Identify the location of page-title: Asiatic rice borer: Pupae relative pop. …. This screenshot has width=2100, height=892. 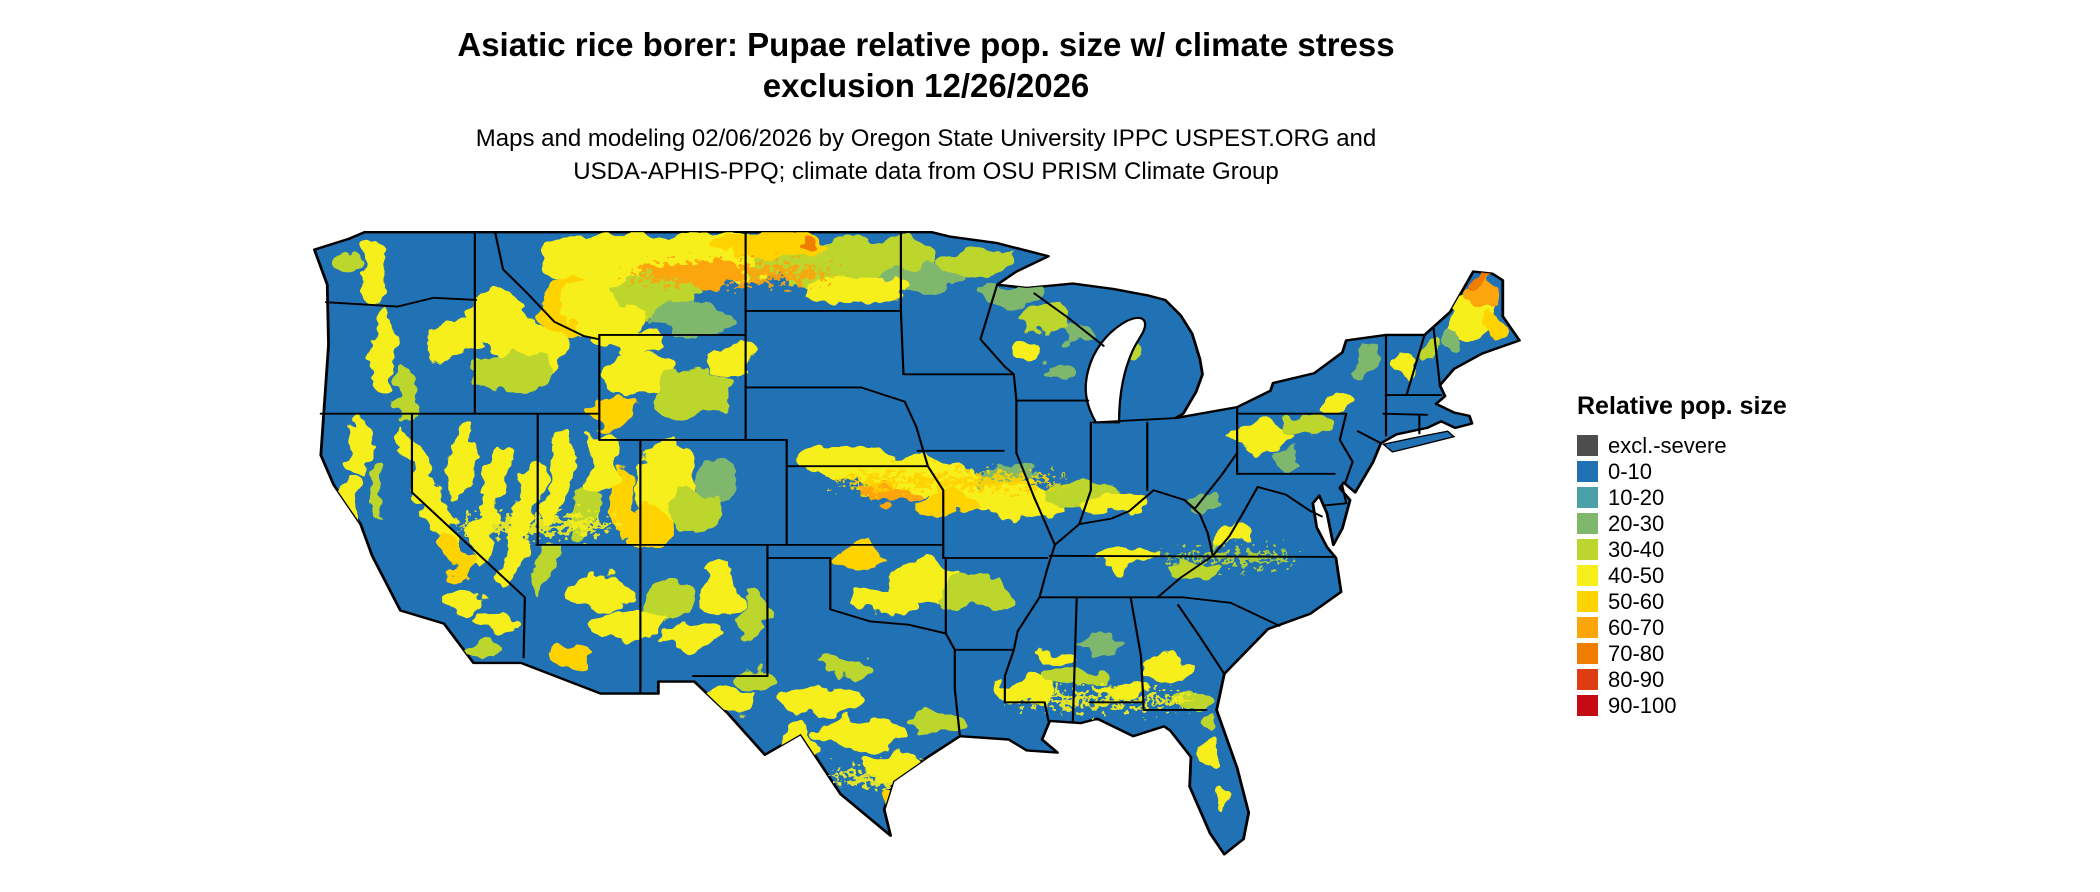
(926, 65).